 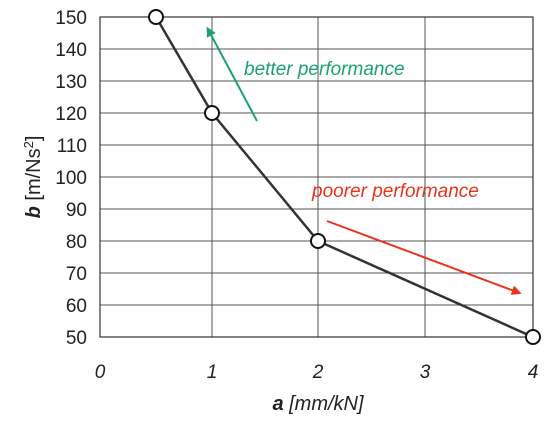 What do you see at coordinates (71, 50) in the screenshot?
I see `y-tick-label: 140` at bounding box center [71, 50].